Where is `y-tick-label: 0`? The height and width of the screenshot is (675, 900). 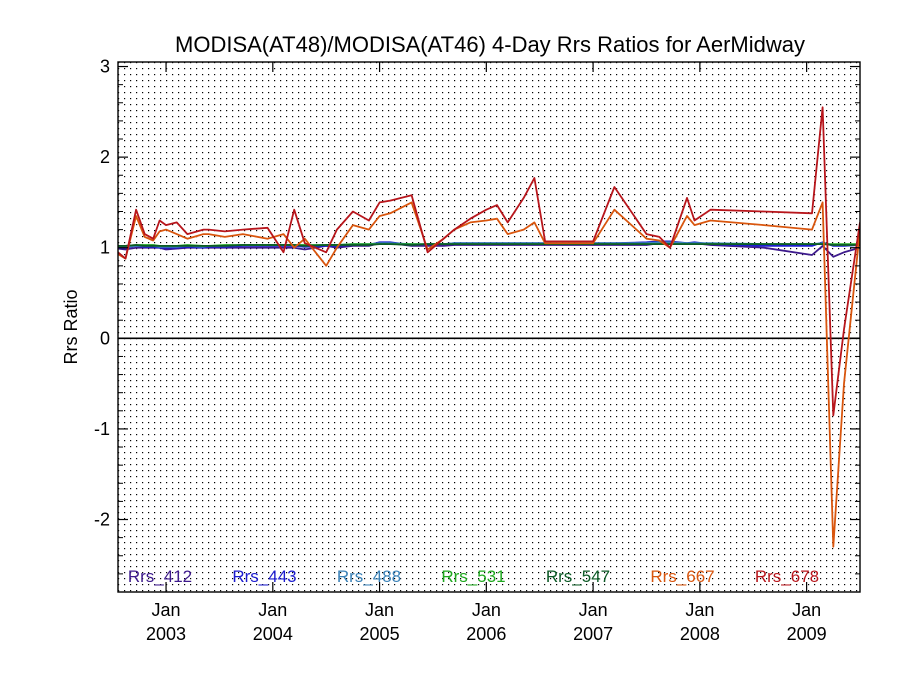 y-tick-label: 0 is located at coordinates (105, 338).